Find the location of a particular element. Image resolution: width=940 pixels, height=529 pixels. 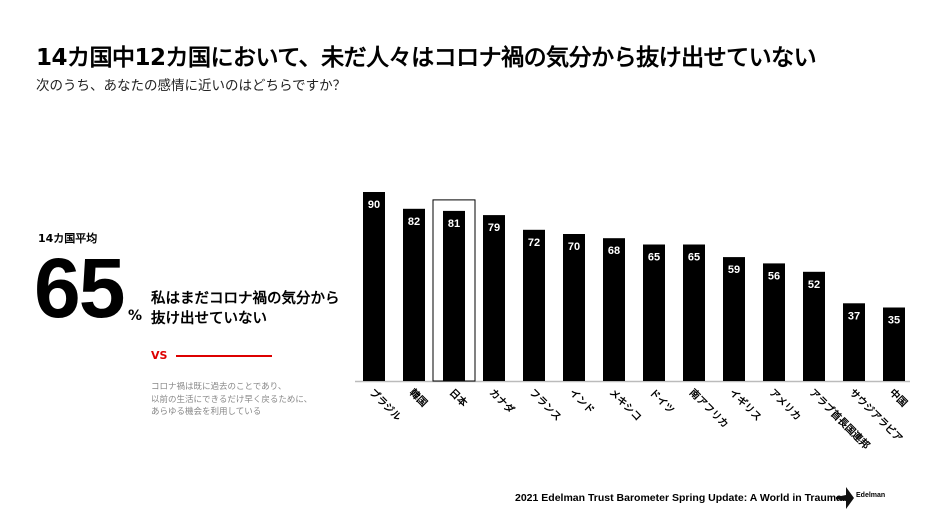

data-label: 59 is located at coordinates (734, 270).